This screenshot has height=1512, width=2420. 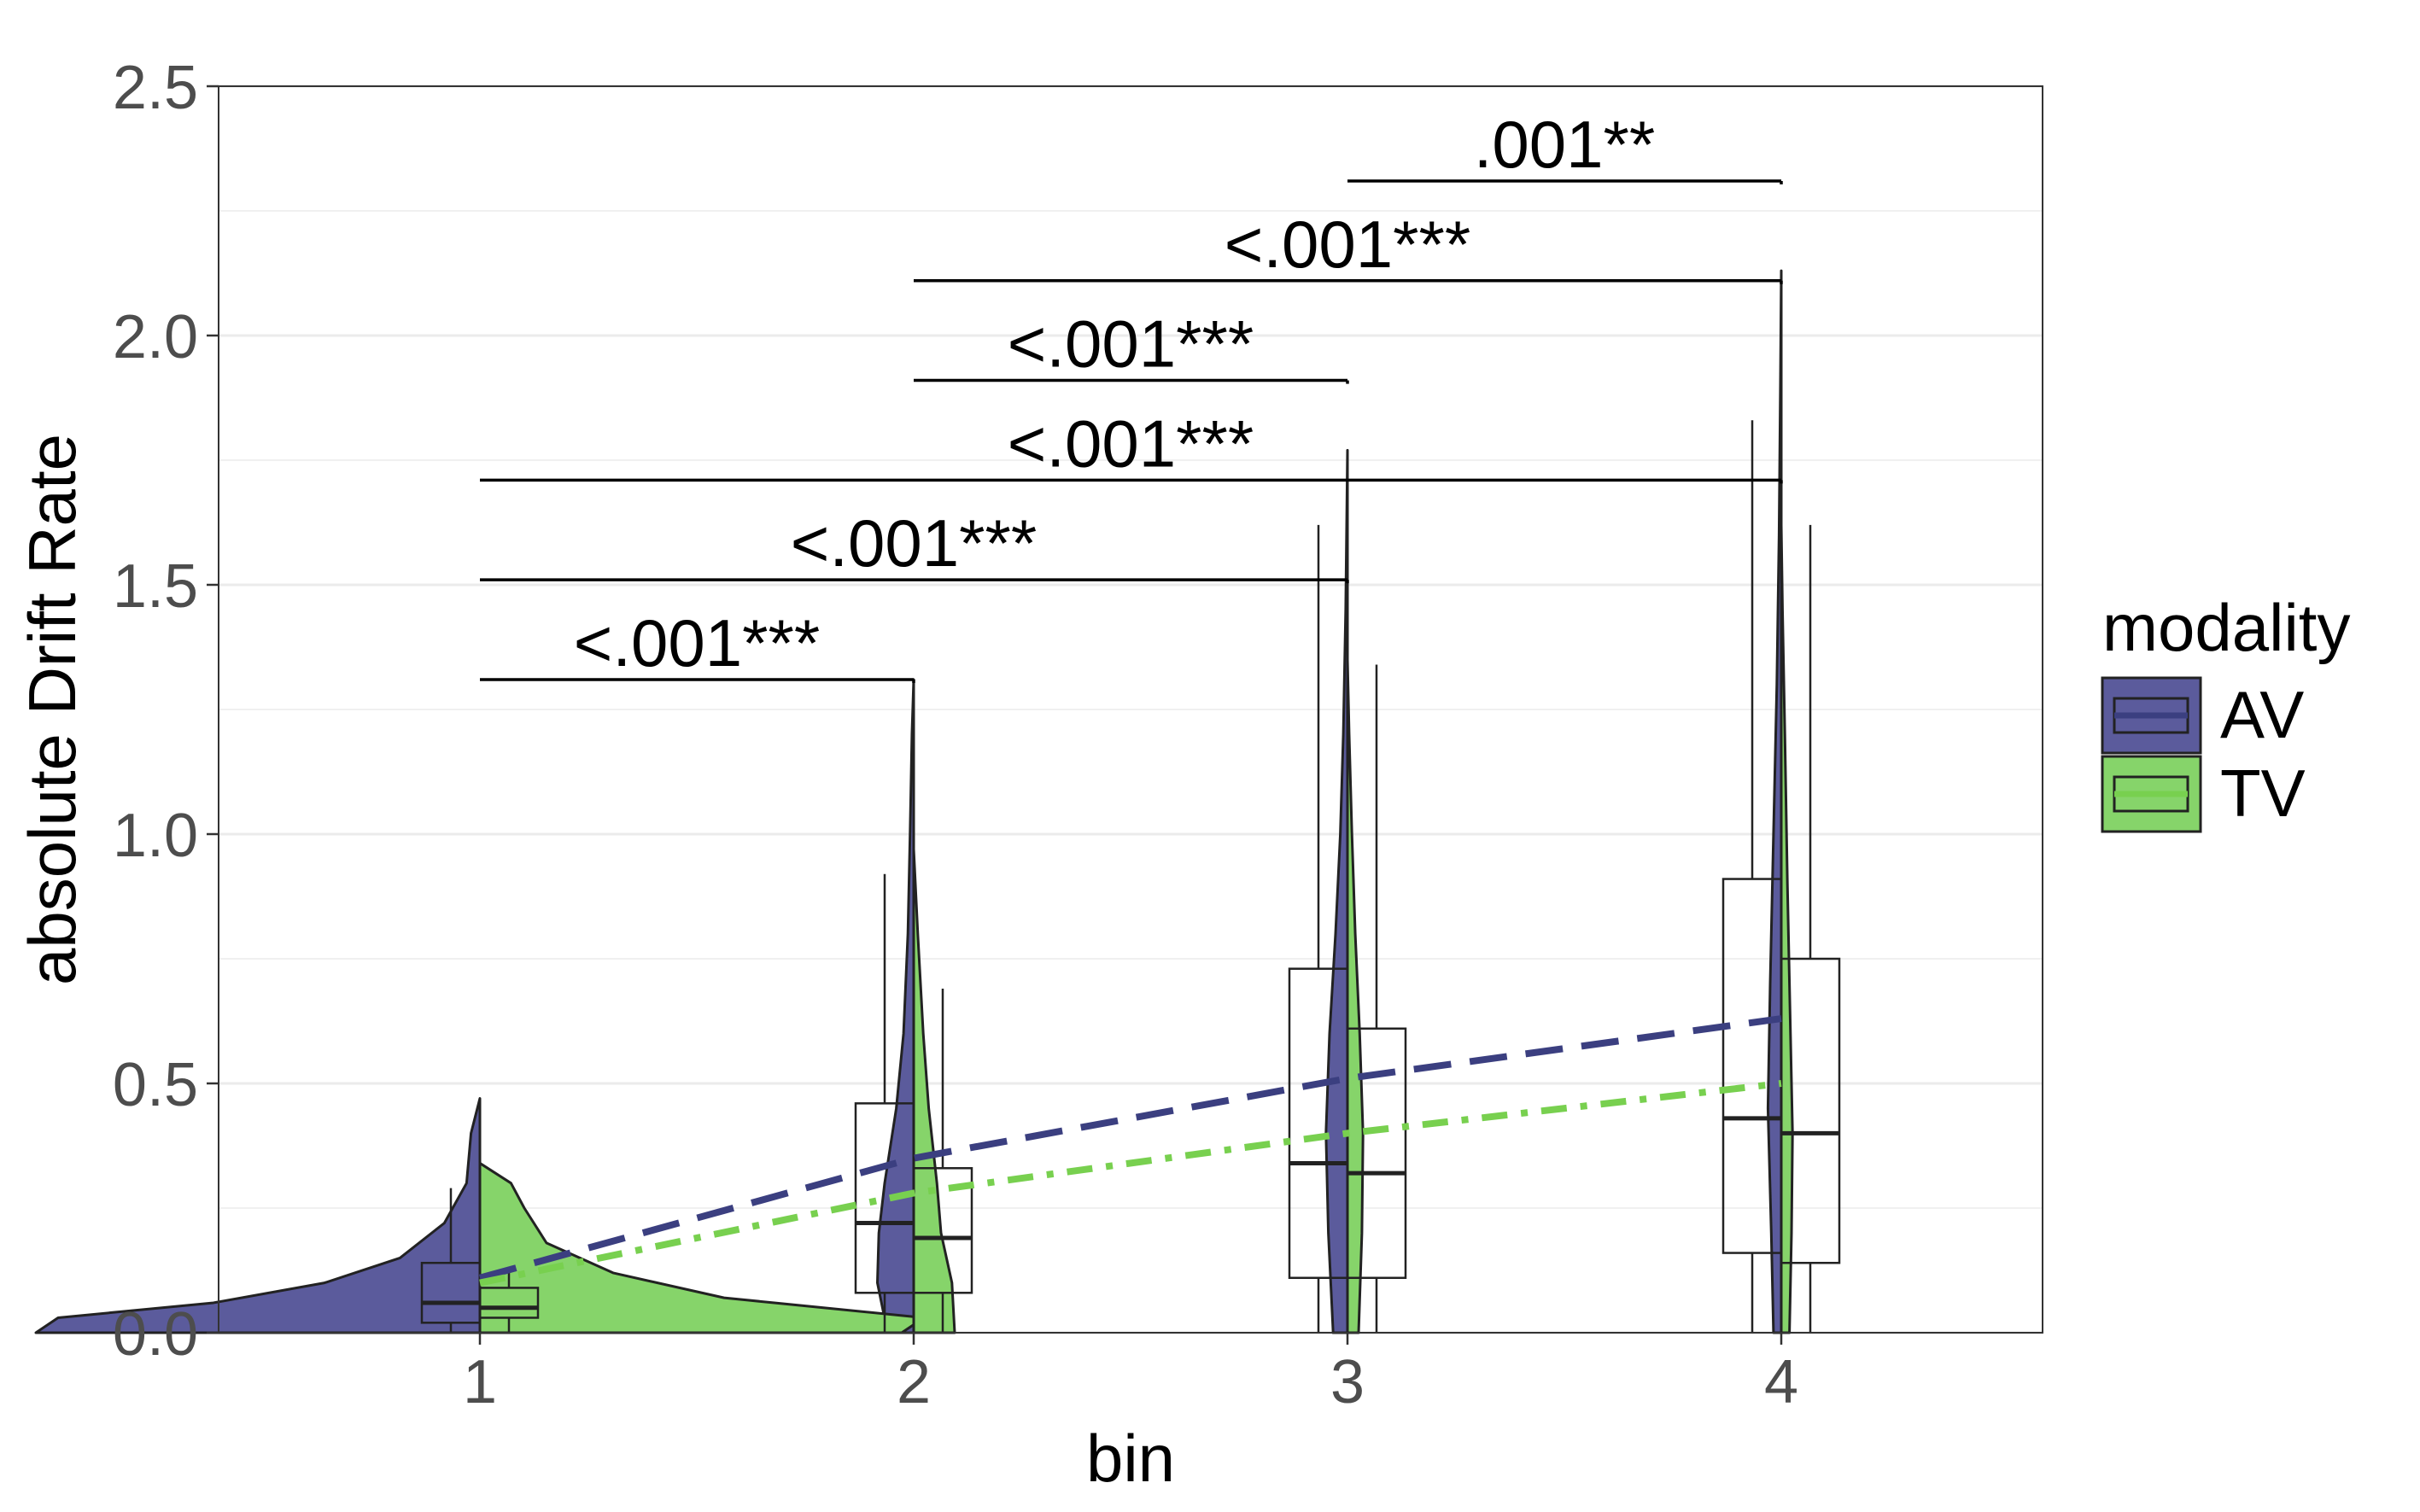 What do you see at coordinates (2226, 627) in the screenshot?
I see `legend-title: modality` at bounding box center [2226, 627].